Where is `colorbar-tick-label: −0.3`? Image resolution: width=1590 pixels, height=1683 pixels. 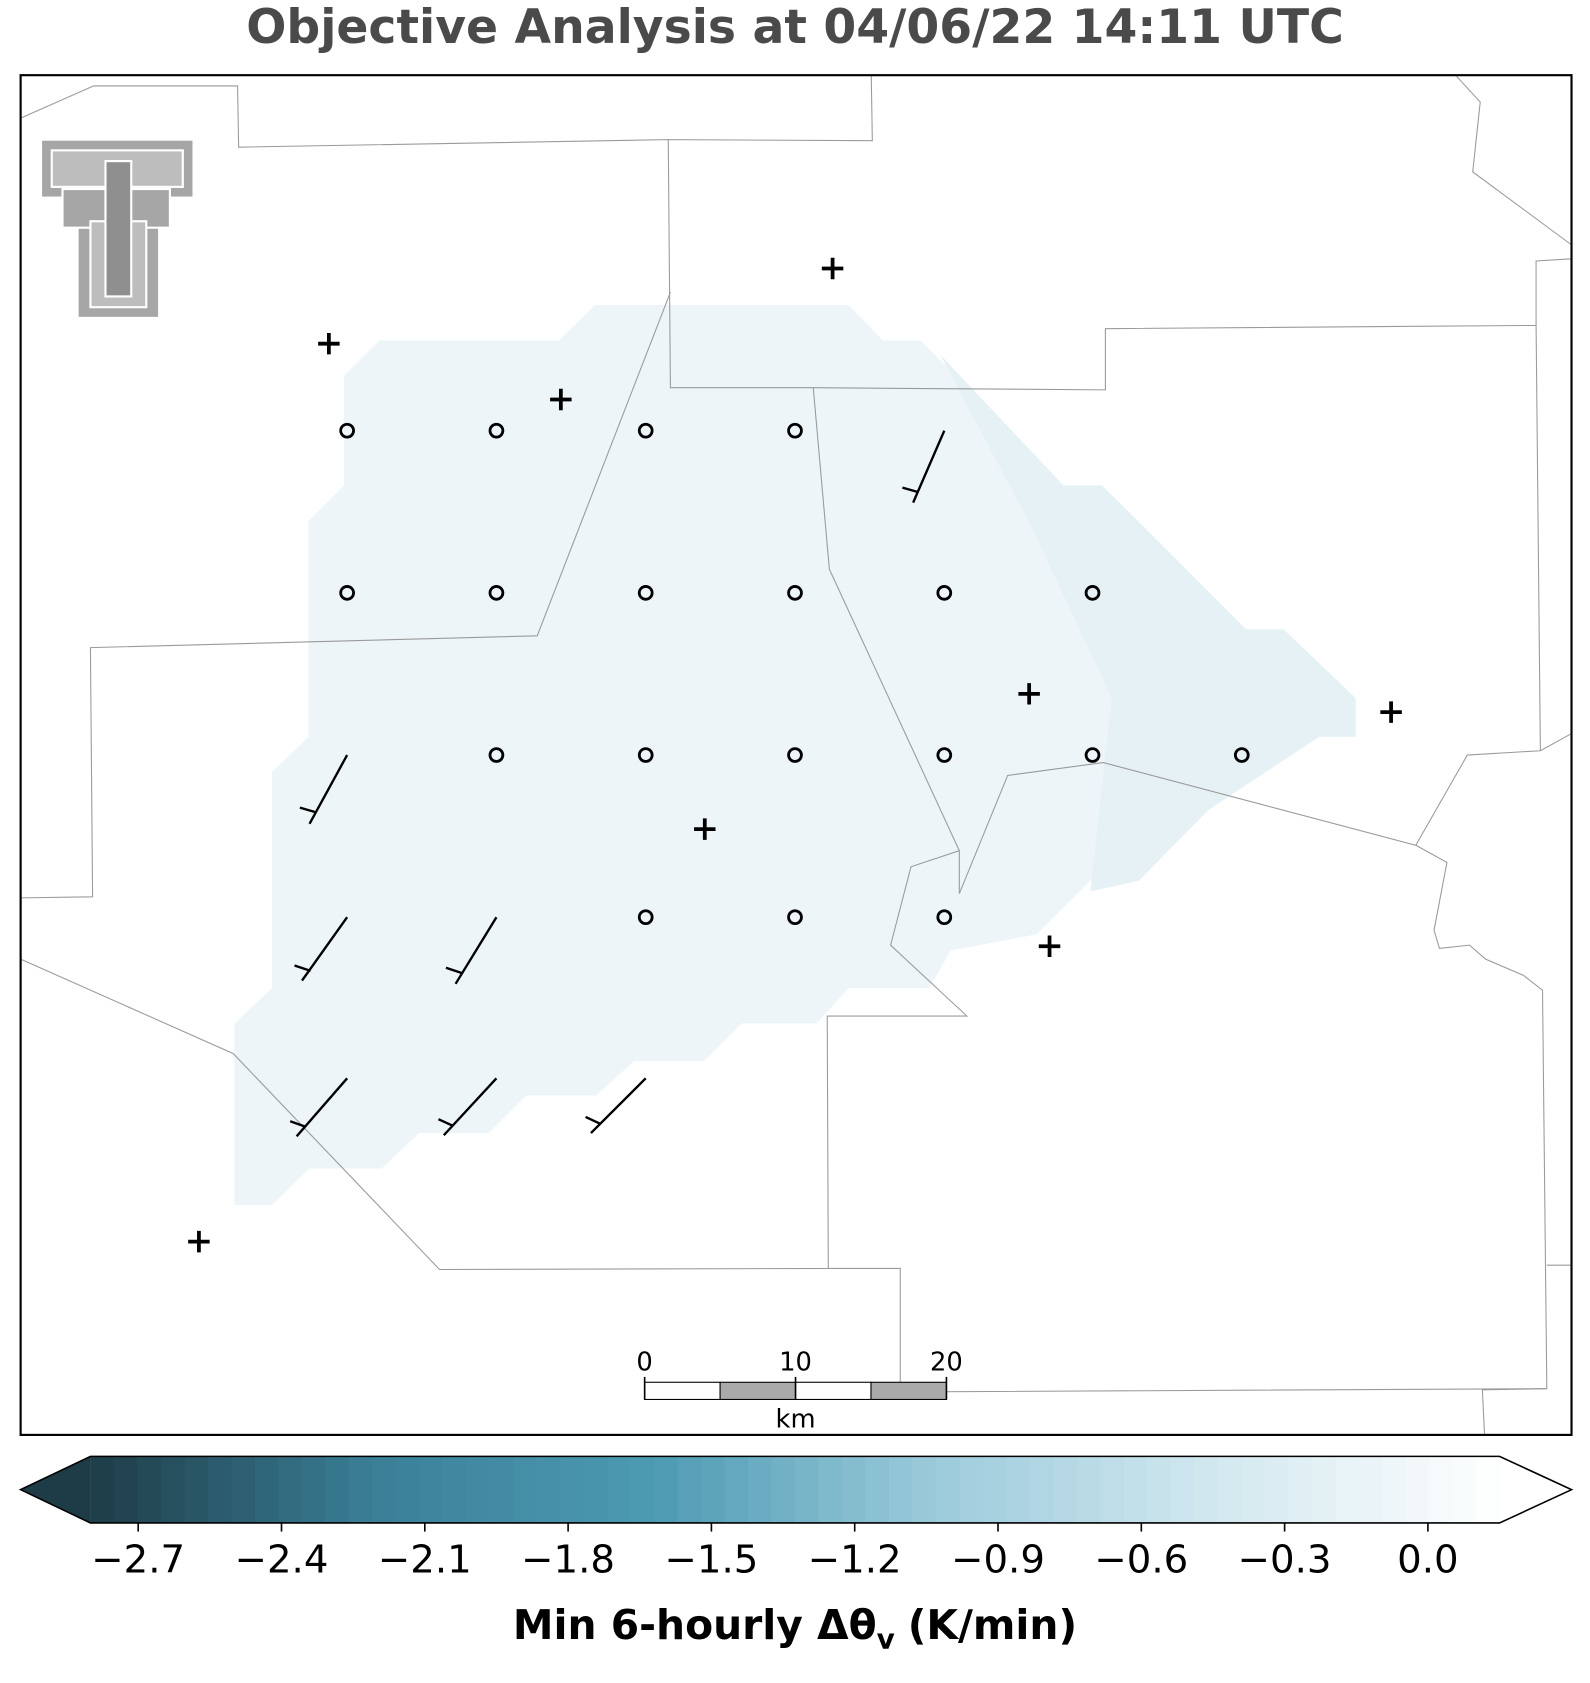 colorbar-tick-label: −0.3 is located at coordinates (1285, 1559).